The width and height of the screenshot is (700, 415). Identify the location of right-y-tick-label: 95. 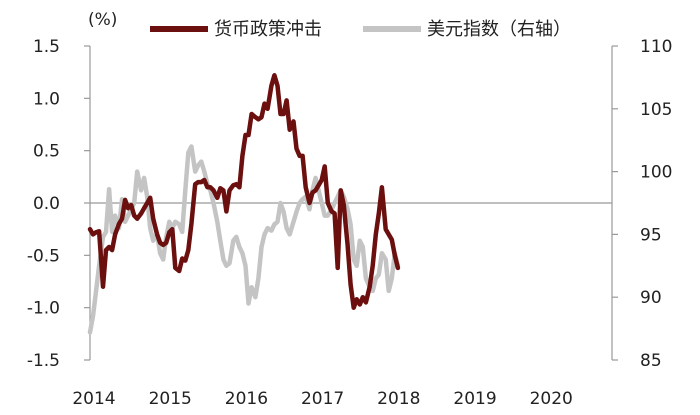
(651, 235).